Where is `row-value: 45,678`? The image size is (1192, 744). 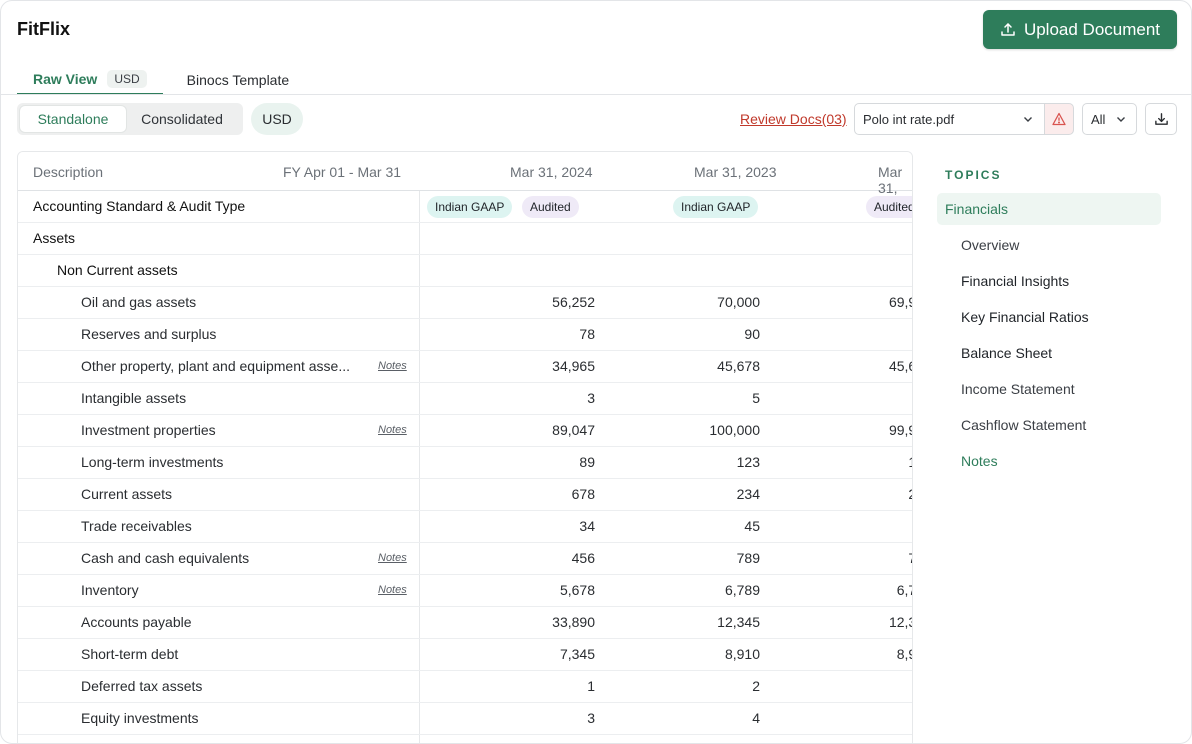
row-value: 45,678 is located at coordinates (738, 366).